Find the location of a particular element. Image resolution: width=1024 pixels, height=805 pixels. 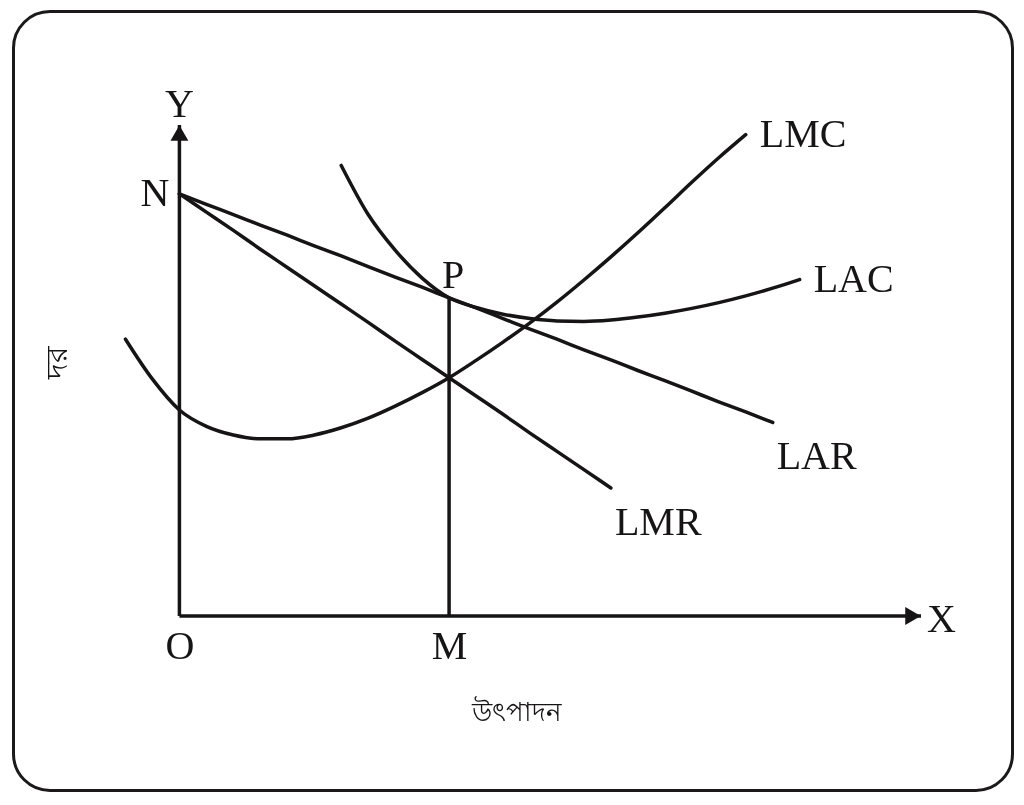

series-label: LAR is located at coordinates (816, 456).